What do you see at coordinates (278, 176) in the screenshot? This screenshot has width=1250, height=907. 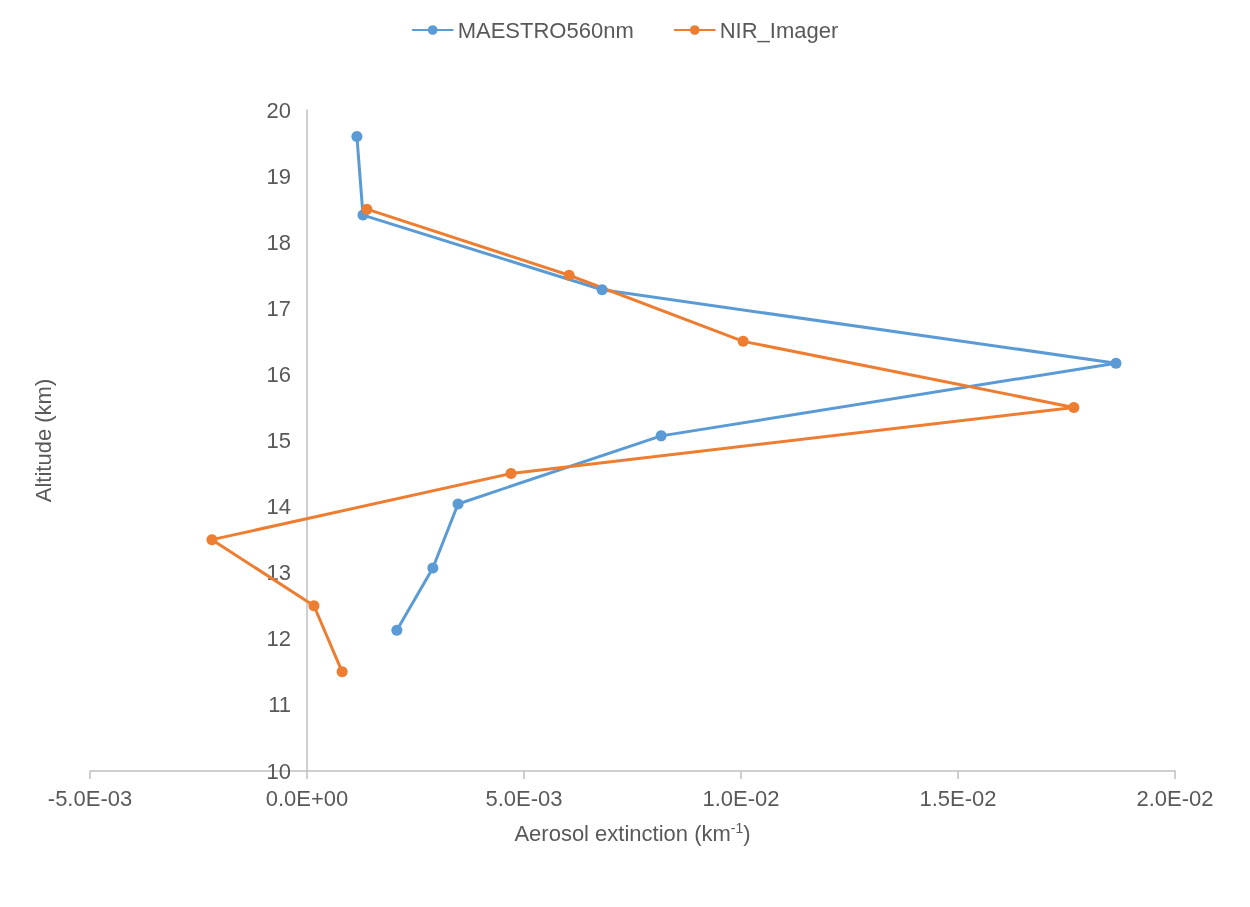 I see `y-tick-label: 19` at bounding box center [278, 176].